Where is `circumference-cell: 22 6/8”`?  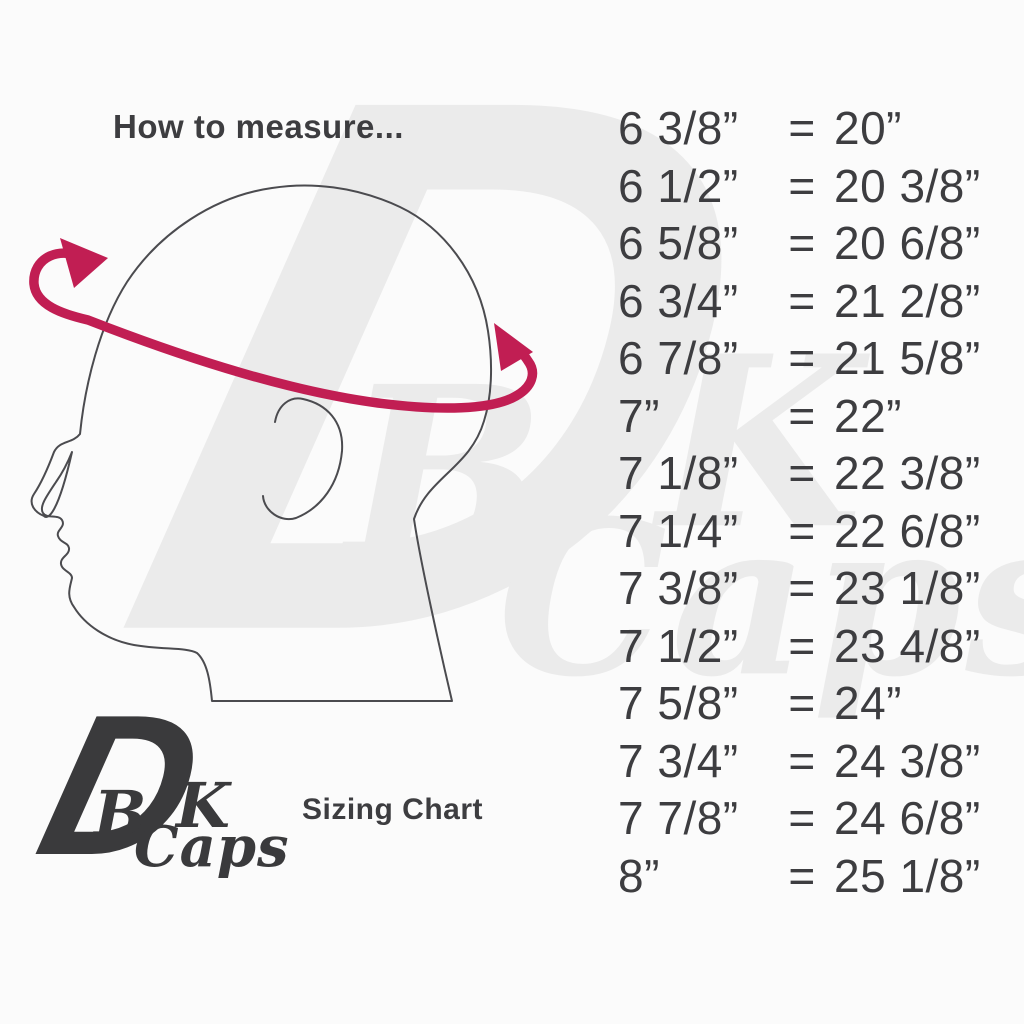
circumference-cell: 22 6/8” is located at coordinates (907, 530).